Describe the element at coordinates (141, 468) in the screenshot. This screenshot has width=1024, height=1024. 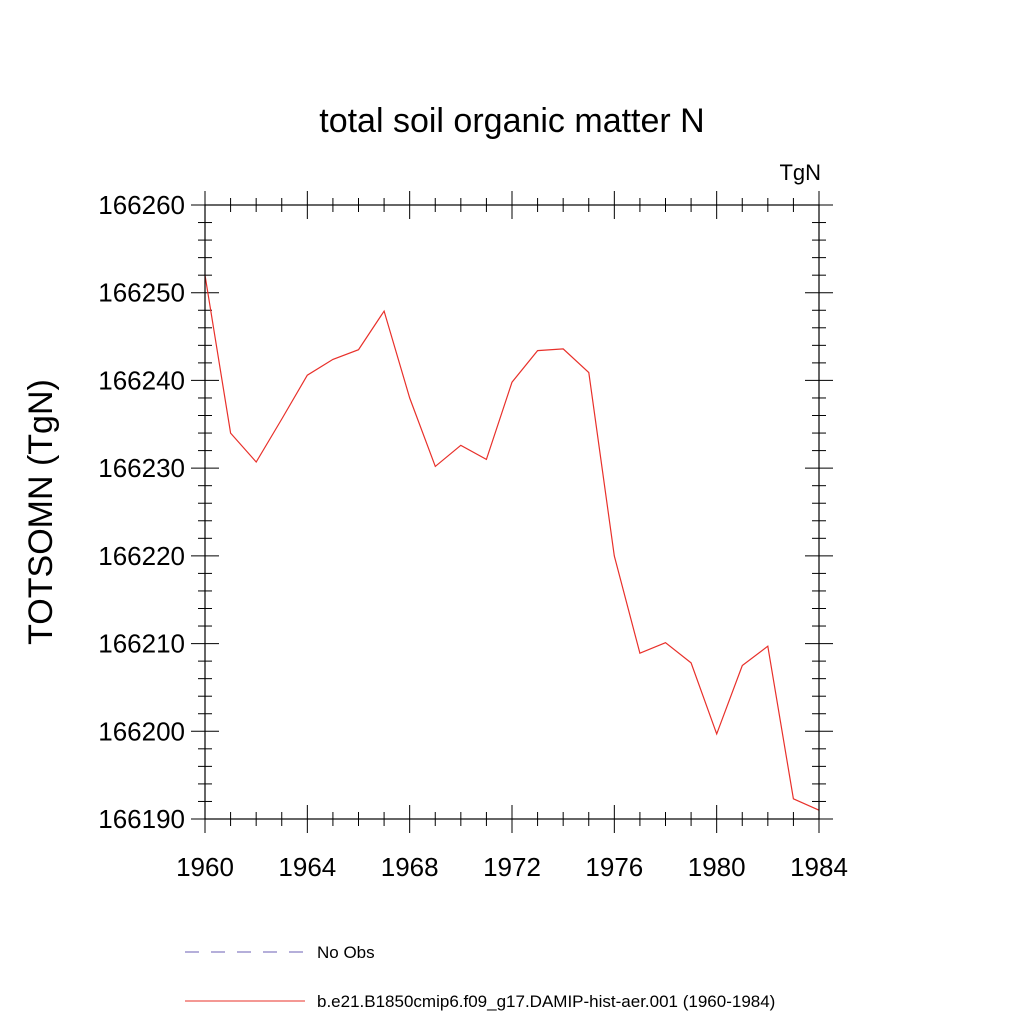
I see `y-tick-label: 166230` at that location.